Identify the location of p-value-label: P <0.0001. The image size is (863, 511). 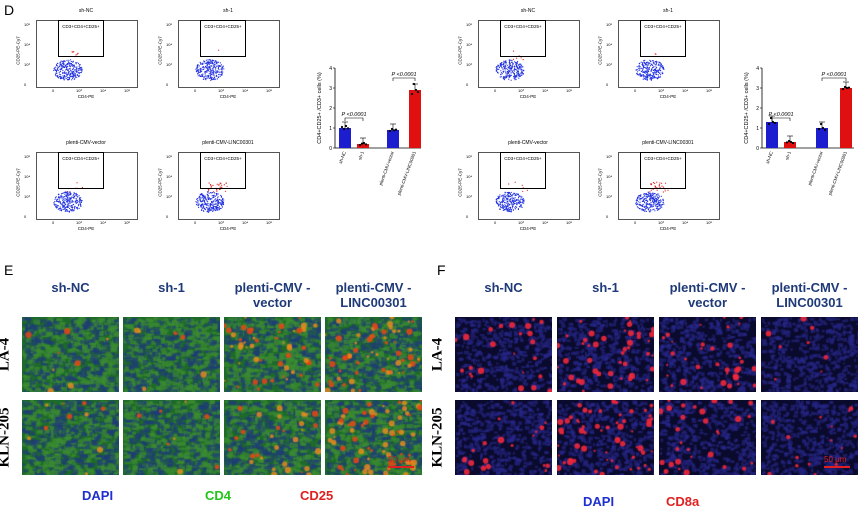
(403, 75).